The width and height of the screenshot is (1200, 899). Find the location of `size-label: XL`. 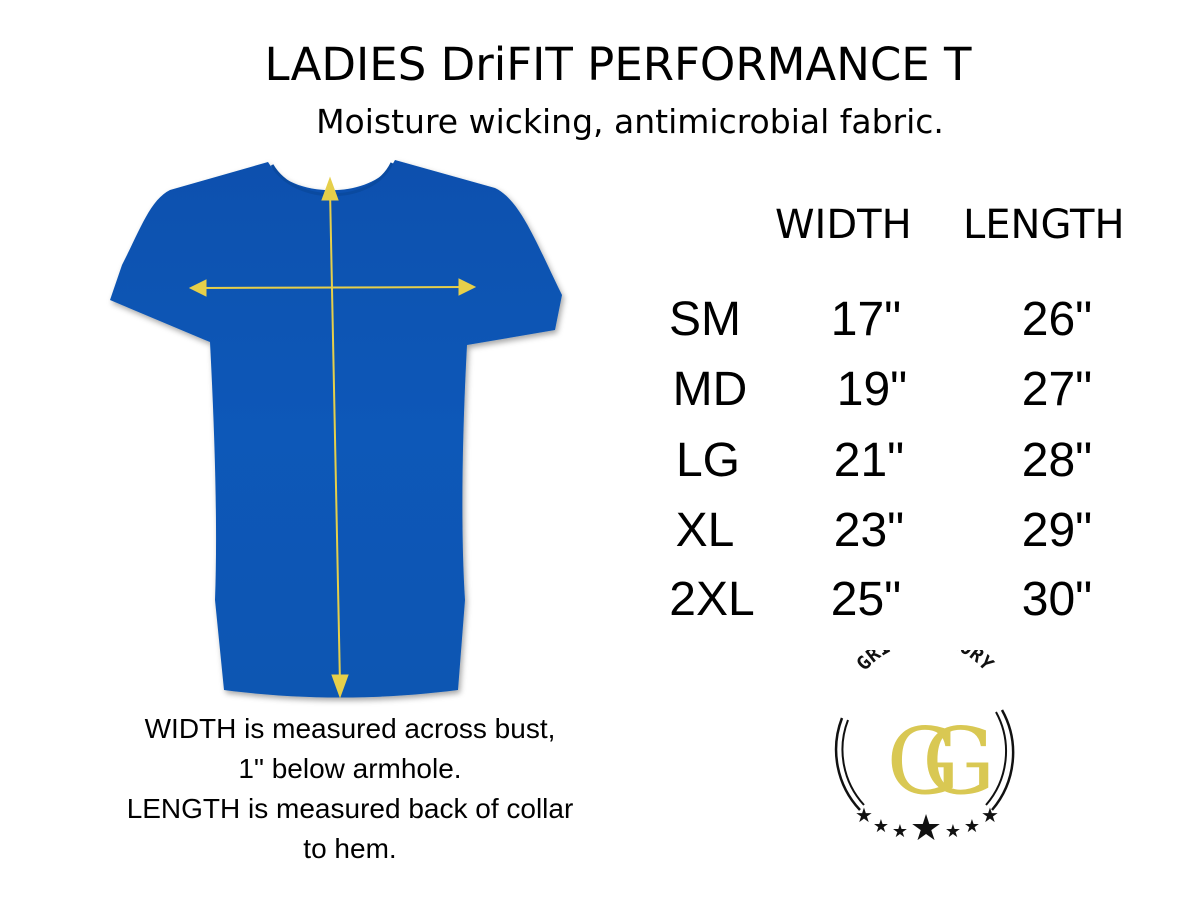

size-label: XL is located at coordinates (705, 530).